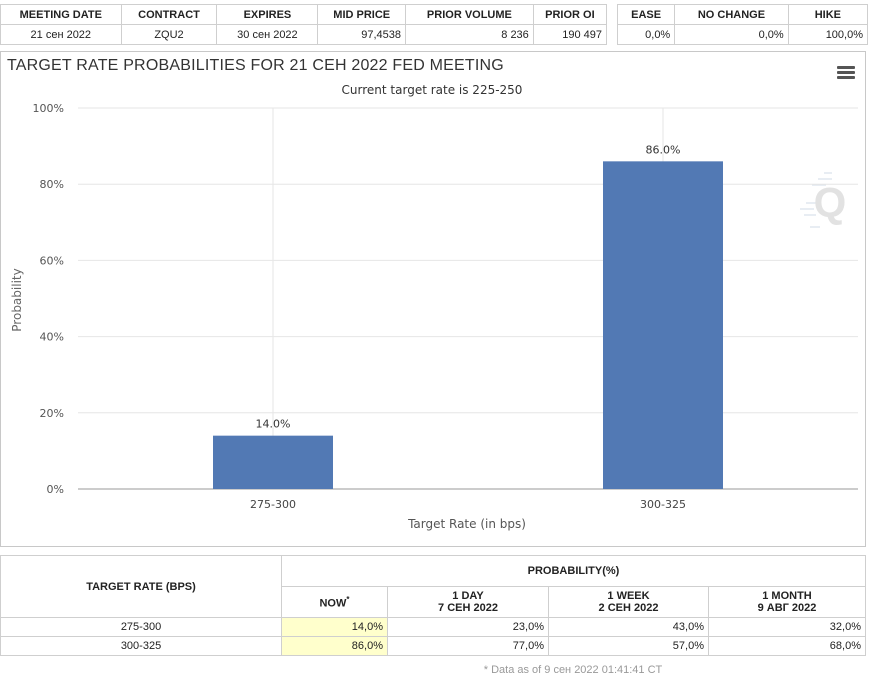  I want to click on q-logo-icon: Q, so click(823, 200).